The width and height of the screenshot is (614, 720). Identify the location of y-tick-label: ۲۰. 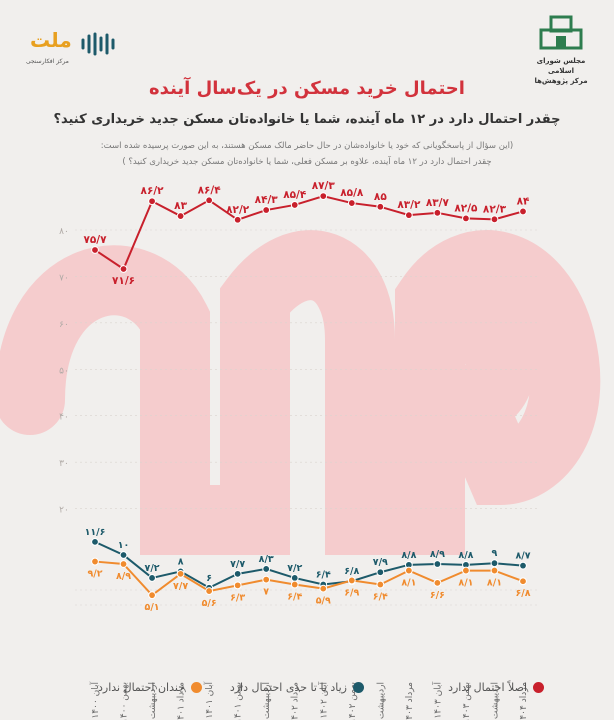
(64, 511).